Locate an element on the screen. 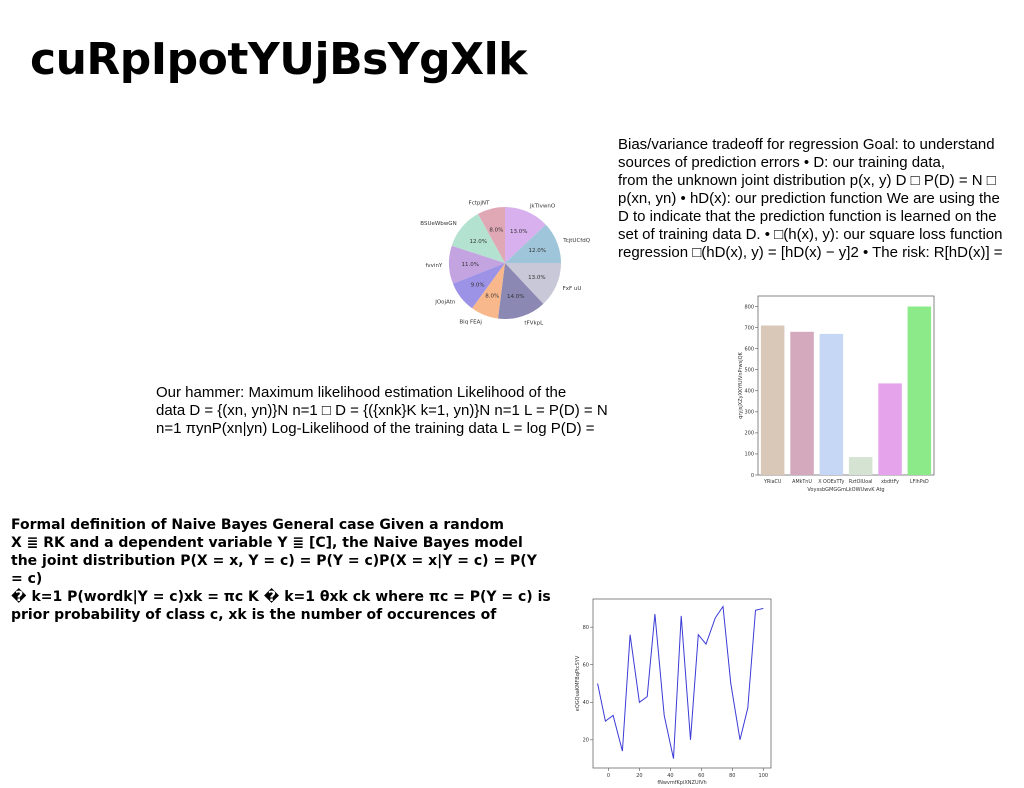 Image resolution: width=1024 pixels, height=788 pixels. y-tick-label: 200 is located at coordinates (749, 434).